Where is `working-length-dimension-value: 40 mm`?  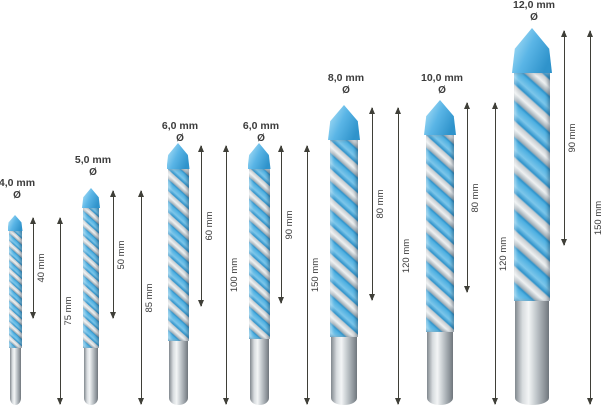 working-length-dimension-value: 40 mm is located at coordinates (41, 268).